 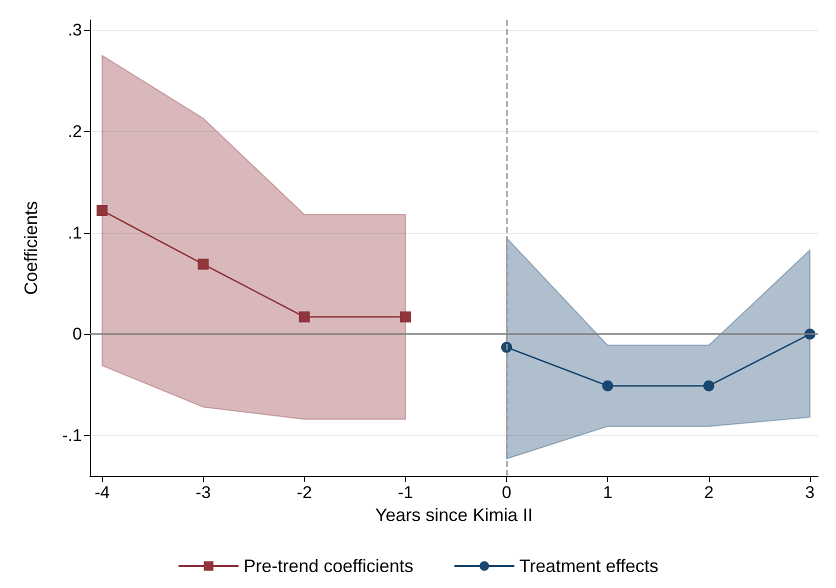 I want to click on y-tick-label: .3, so click(x=75, y=30).